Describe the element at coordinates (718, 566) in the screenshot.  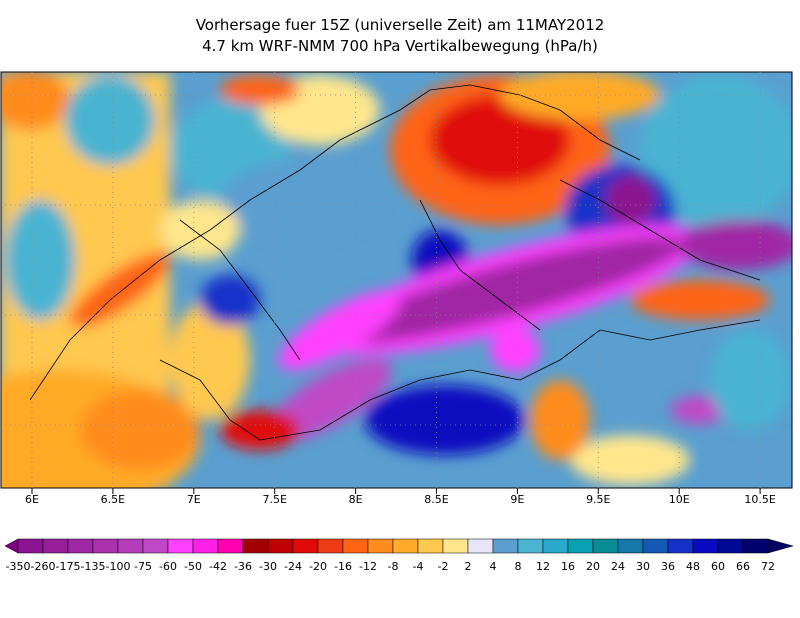
I see `colorbar-label: 60` at that location.